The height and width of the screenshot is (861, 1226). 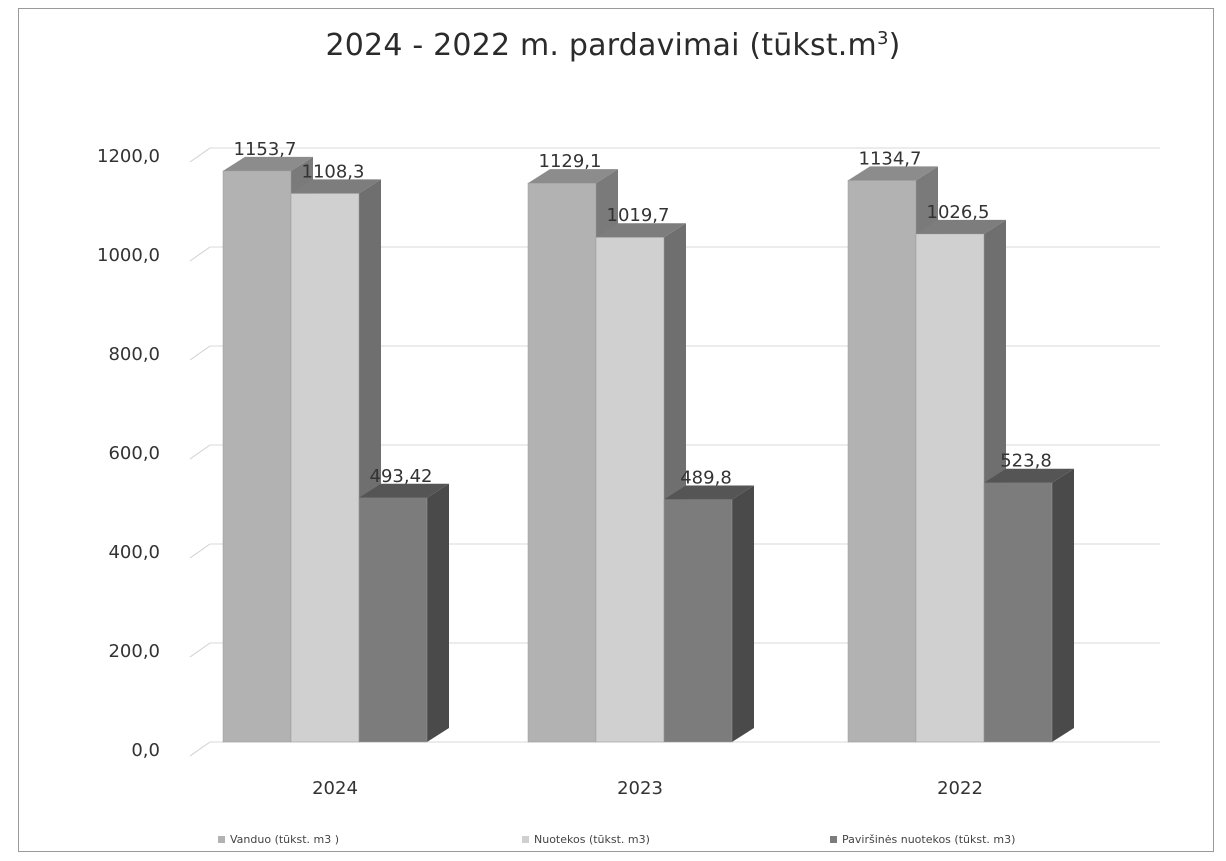 What do you see at coordinates (134, 354) in the screenshot?
I see `y-tick-label: 800,0` at bounding box center [134, 354].